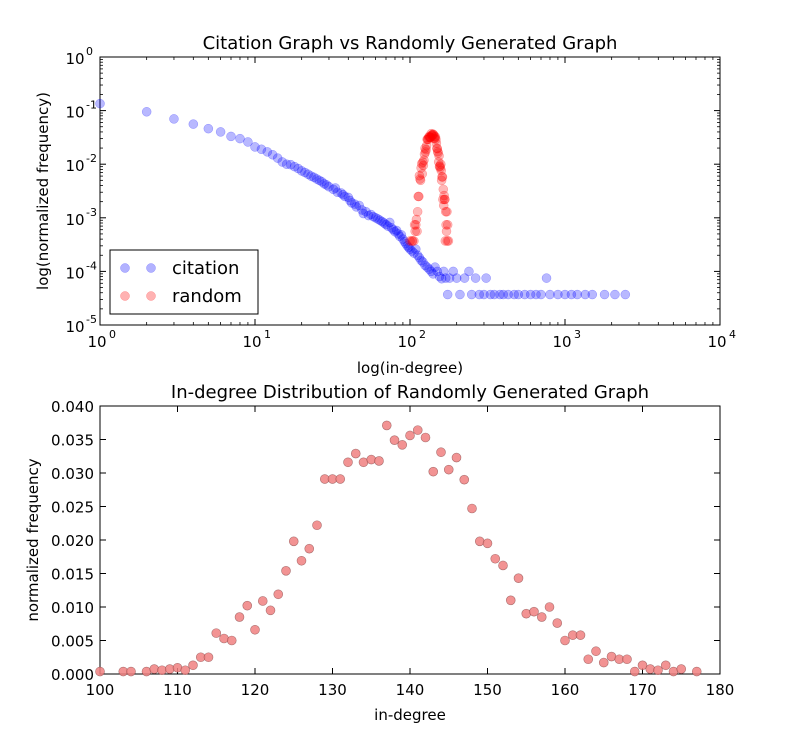 The image size is (800, 750). I want to click on x-tick-exponent: 3, so click(577, 334).